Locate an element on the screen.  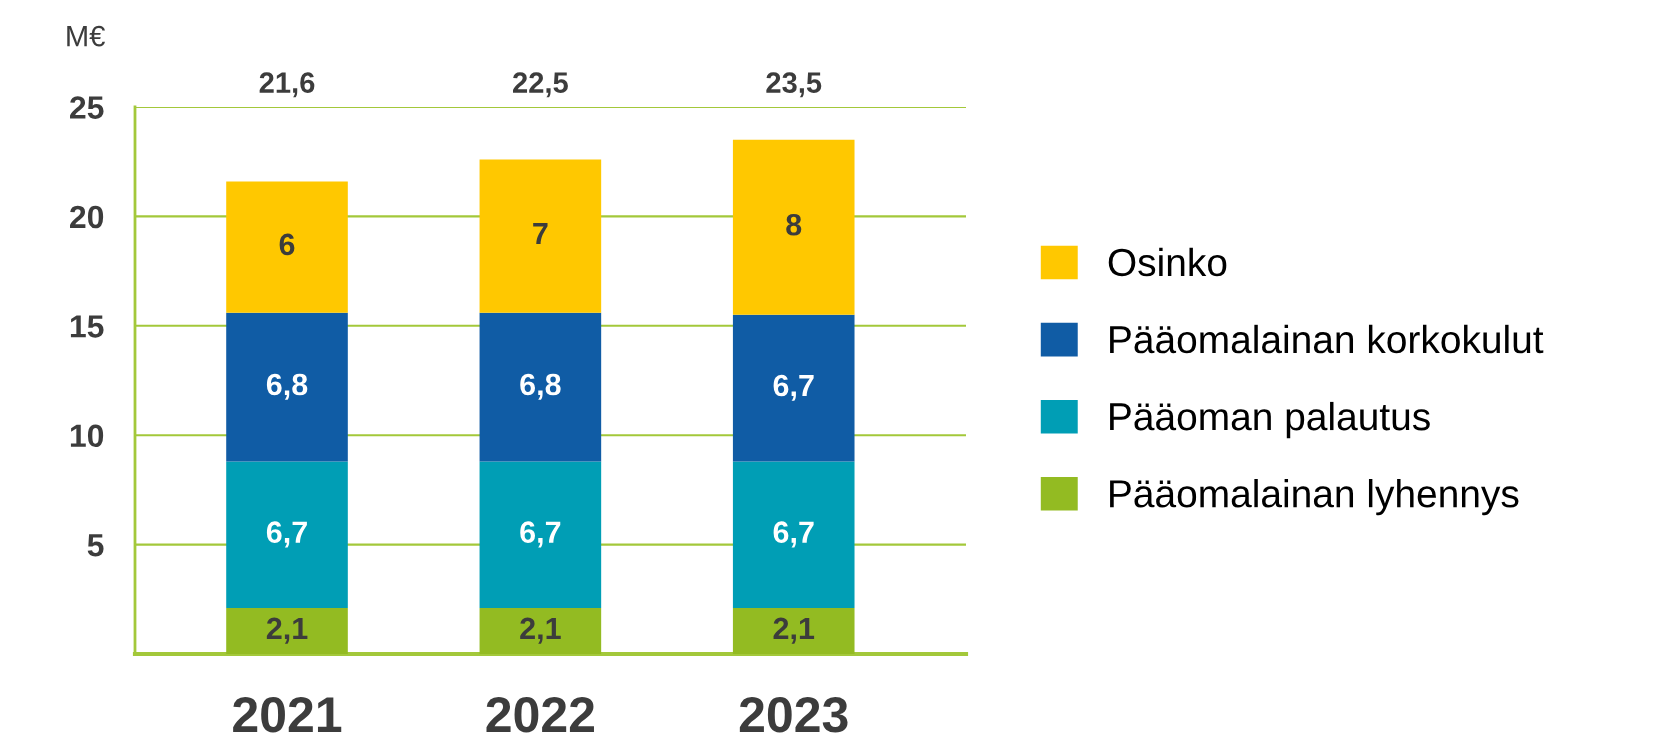
x-tick-label: 2023 is located at coordinates (793, 714).